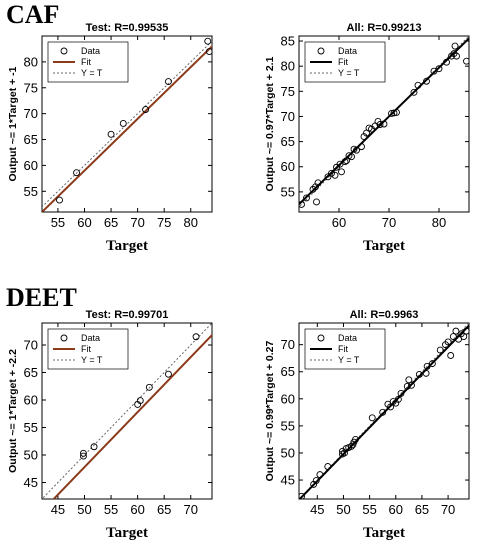 This screenshot has width=479, height=550. I want to click on x-tick-label: 75, so click(164, 222).